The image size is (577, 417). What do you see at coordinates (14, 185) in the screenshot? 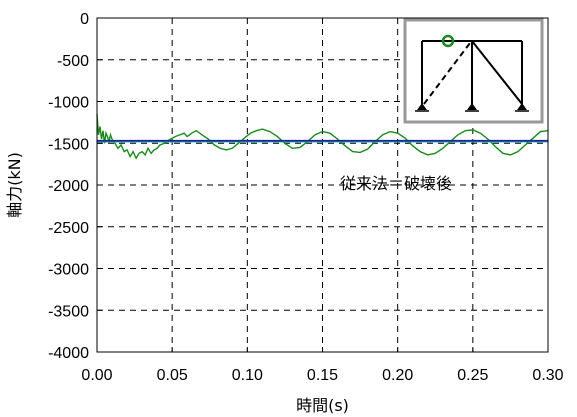
I see `y-axis-label: 軸力(kN)` at bounding box center [14, 185].